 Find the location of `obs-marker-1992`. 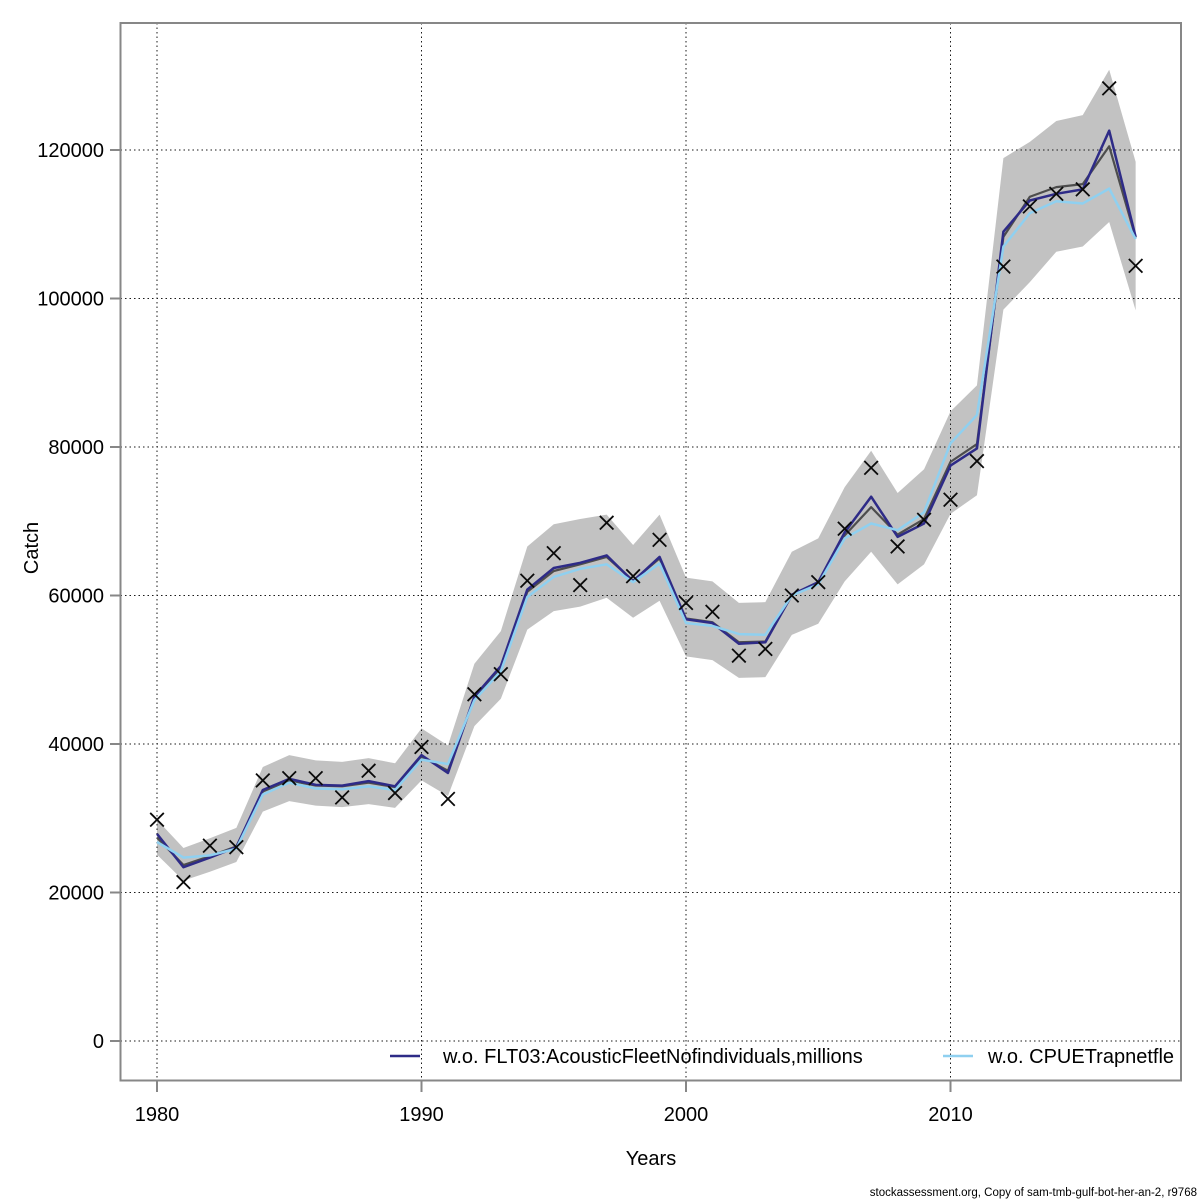

obs-marker-1992 is located at coordinates (474, 694).